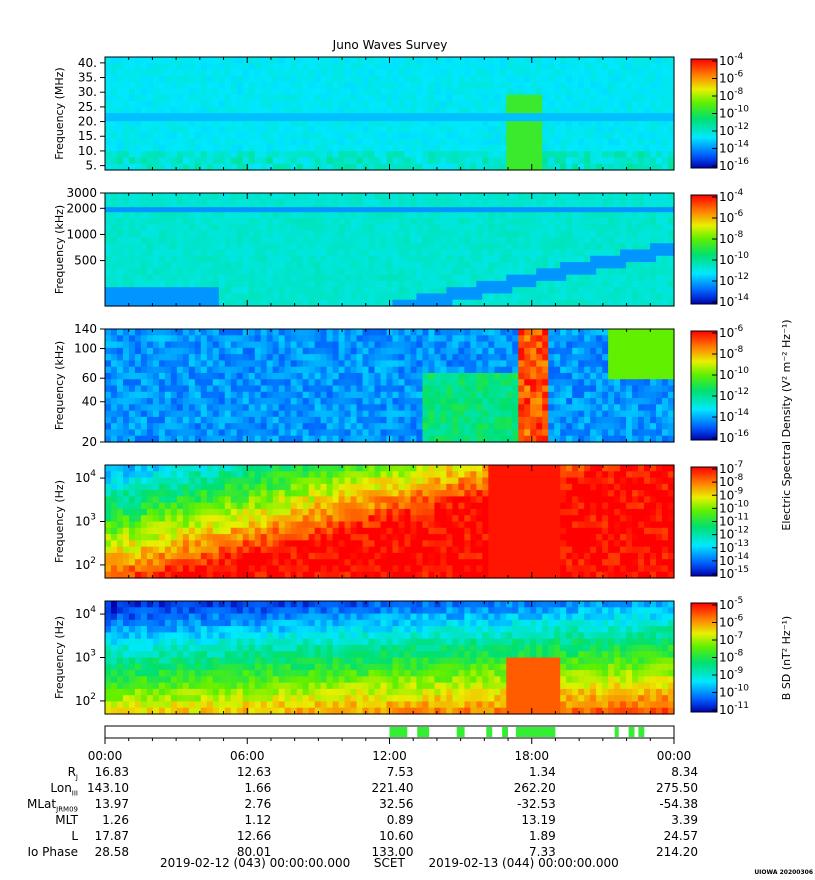  I want to click on colorbar, so click(704, 249).